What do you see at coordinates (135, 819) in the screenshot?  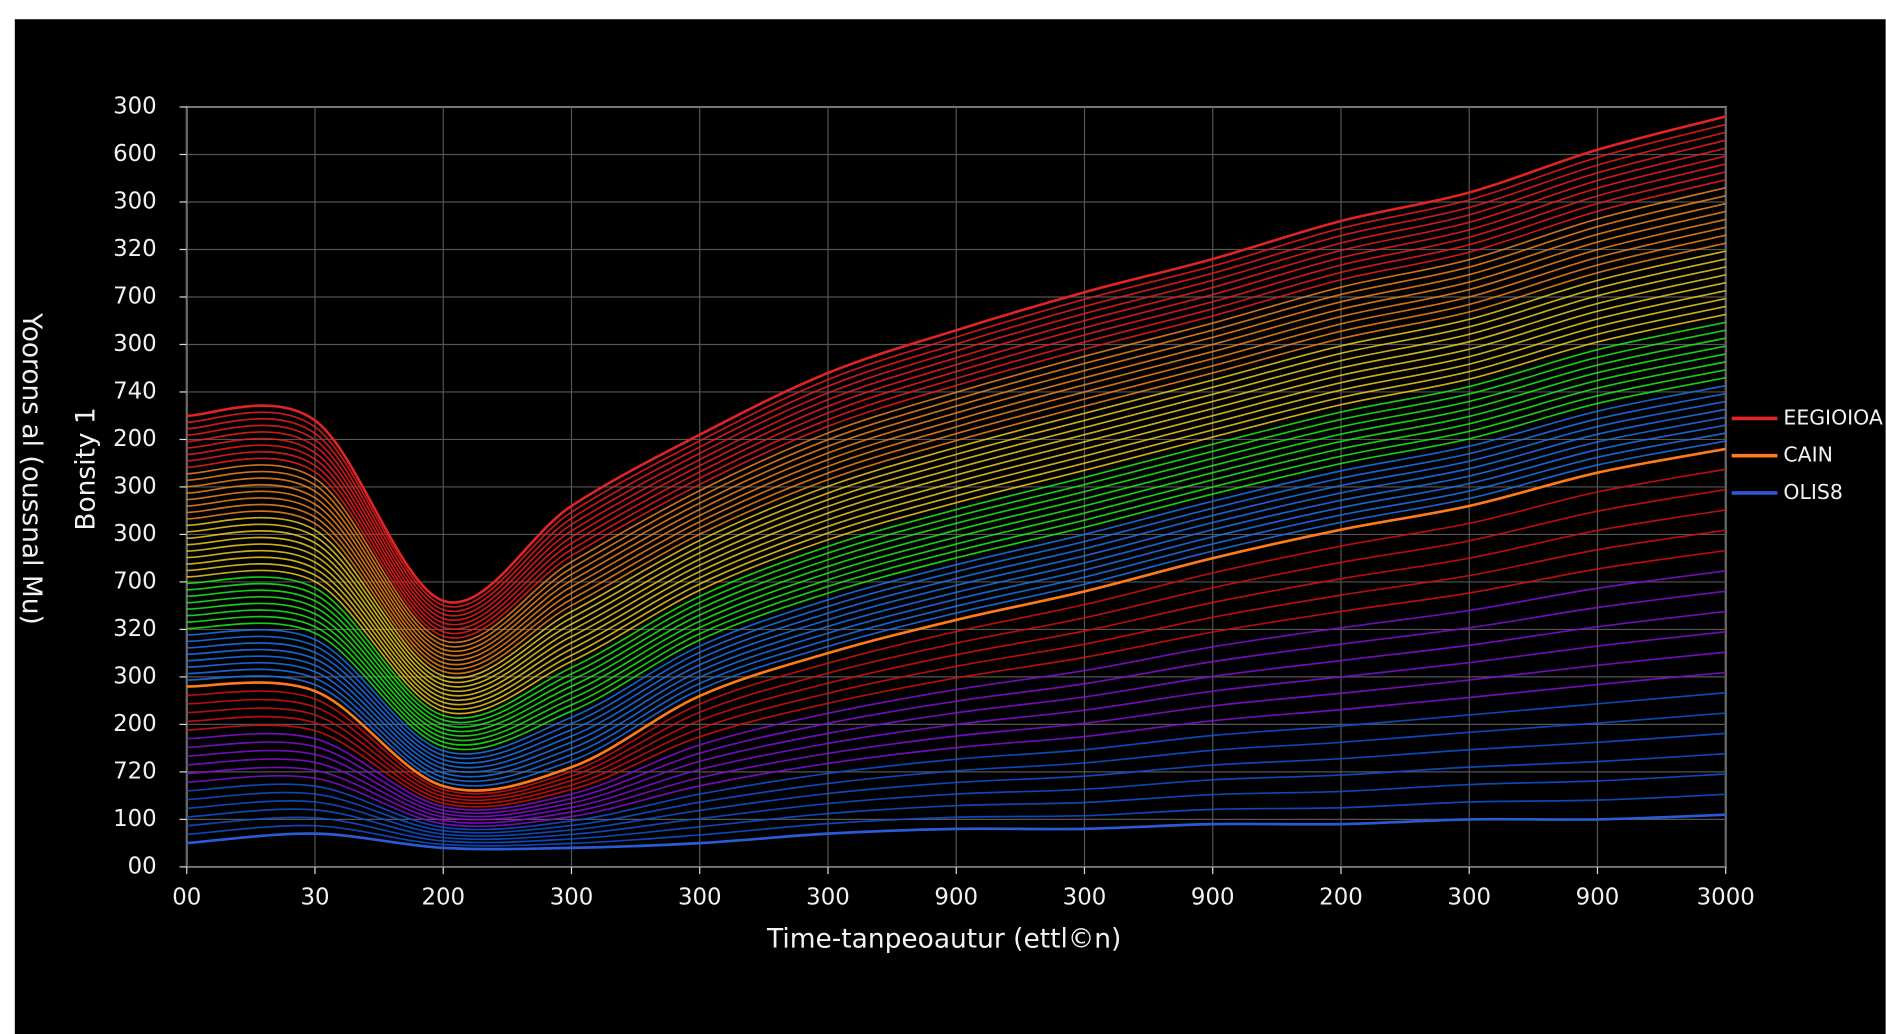 I see `y-tick-label: 100` at bounding box center [135, 819].